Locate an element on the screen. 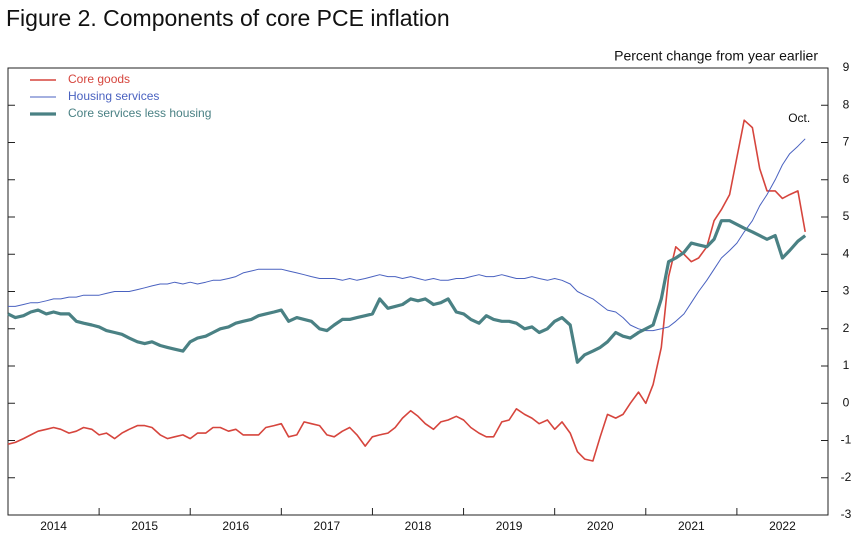 Image resolution: width=859 pixels, height=557 pixels. x-tick-label: 2019 is located at coordinates (509, 526).